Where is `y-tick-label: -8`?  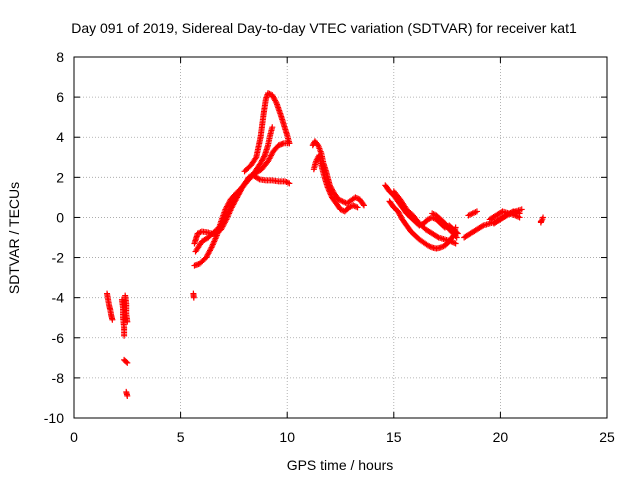 y-tick-label: -8 is located at coordinates (58, 378).